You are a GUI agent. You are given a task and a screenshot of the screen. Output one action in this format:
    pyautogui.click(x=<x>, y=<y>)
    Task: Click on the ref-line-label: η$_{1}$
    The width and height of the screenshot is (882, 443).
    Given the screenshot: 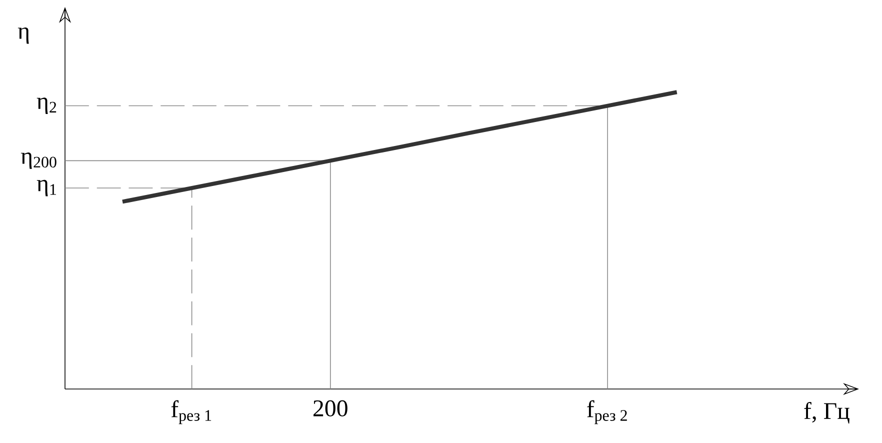 What is the action you would take?
    pyautogui.click(x=46, y=188)
    